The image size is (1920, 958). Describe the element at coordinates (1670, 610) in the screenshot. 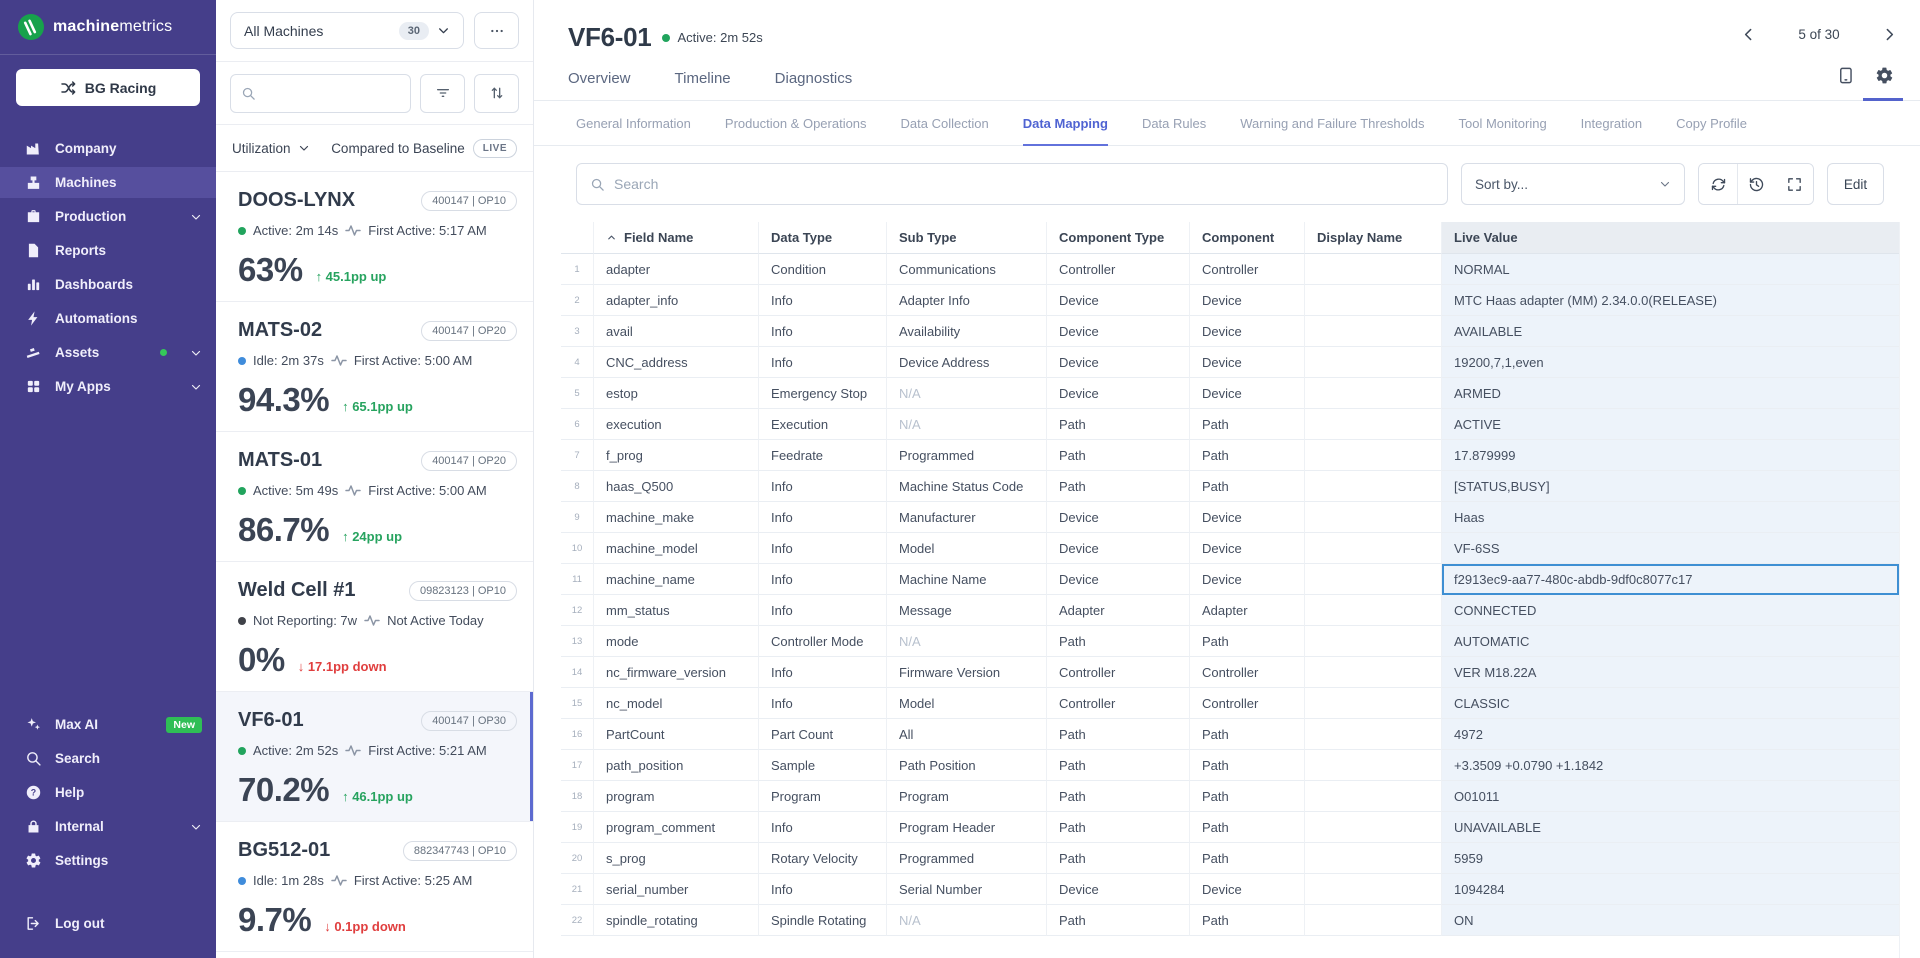

I see `cell-live-value: CONNECTED` at that location.